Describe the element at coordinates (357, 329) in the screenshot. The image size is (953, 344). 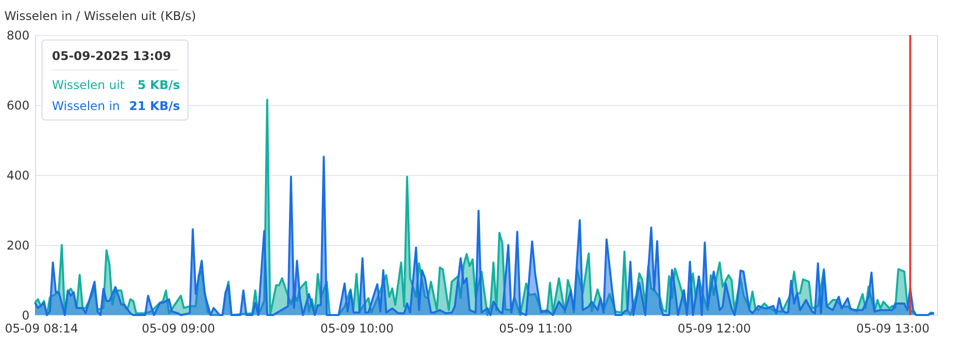
I see `x-tick-label: 05-09 10:00` at that location.